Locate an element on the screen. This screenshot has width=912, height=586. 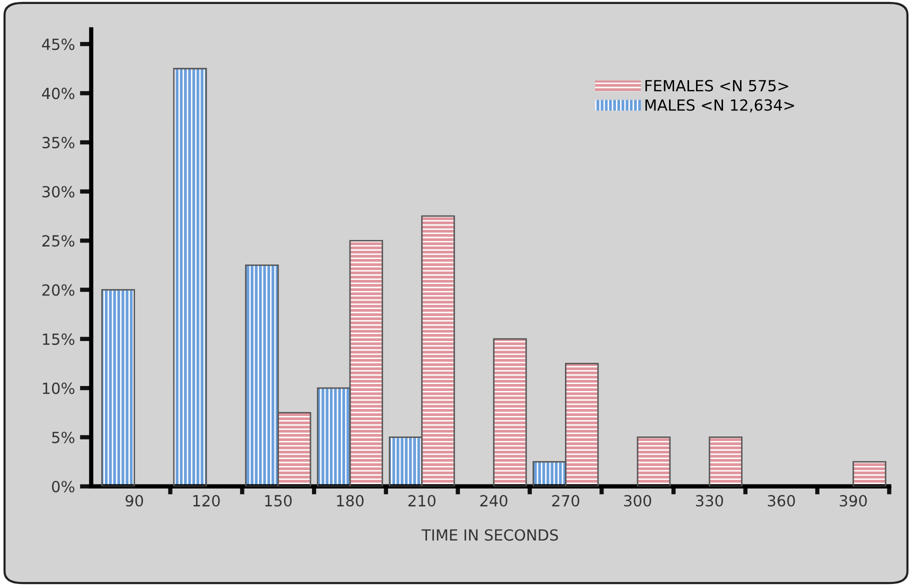
y-tick-label: 40% is located at coordinates (58, 94).